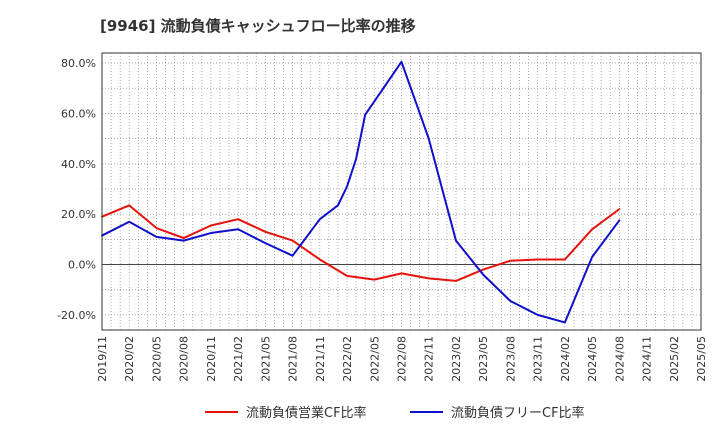 The width and height of the screenshot is (720, 440). What do you see at coordinates (78, 113) in the screenshot?
I see `y-tick-label: 60.0%` at bounding box center [78, 113].